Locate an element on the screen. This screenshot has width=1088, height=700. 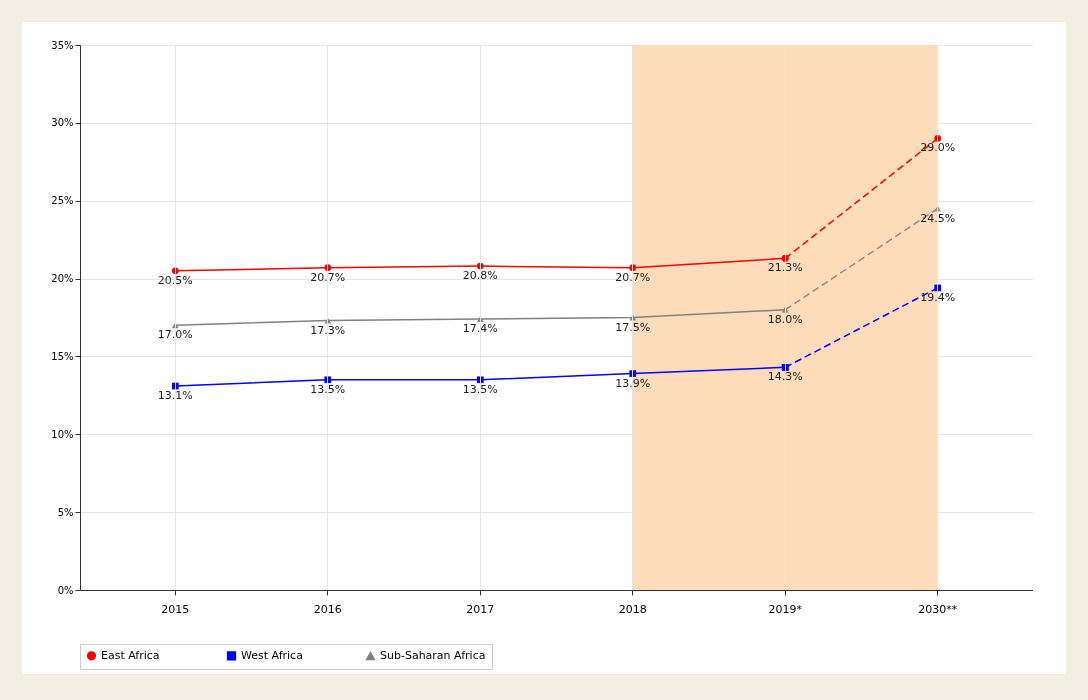
data-label: 14.3% is located at coordinates (785, 377).